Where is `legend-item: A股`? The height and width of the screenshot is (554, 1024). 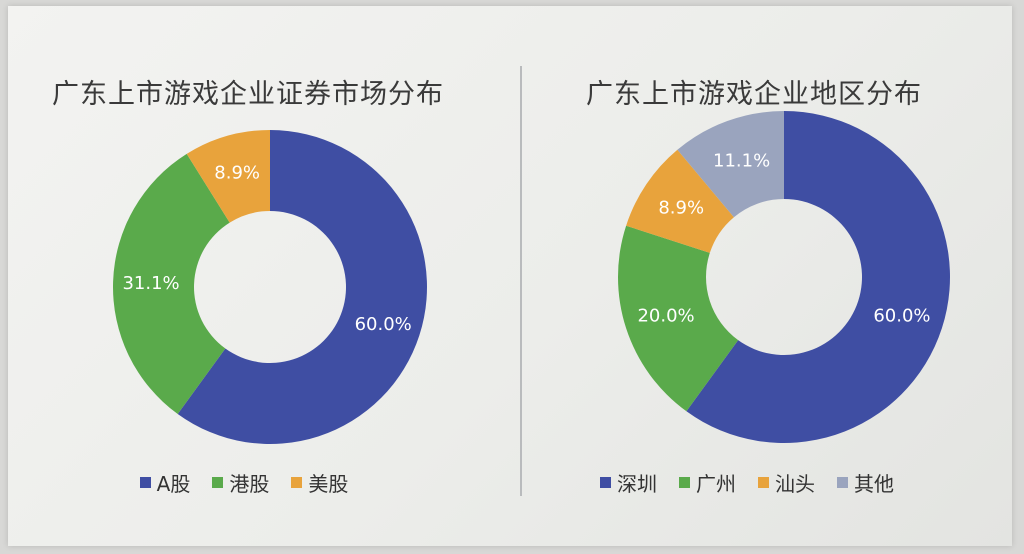 legend-item: A股 is located at coordinates (165, 482).